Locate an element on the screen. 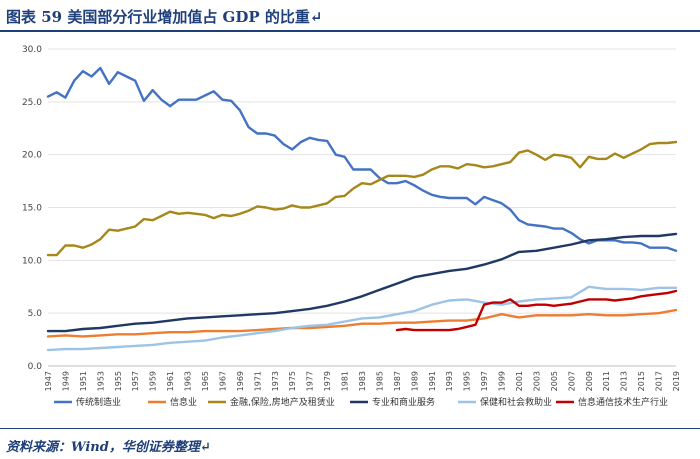 The height and width of the screenshot is (459, 700). x-tick-label: 2017 is located at coordinates (659, 381).